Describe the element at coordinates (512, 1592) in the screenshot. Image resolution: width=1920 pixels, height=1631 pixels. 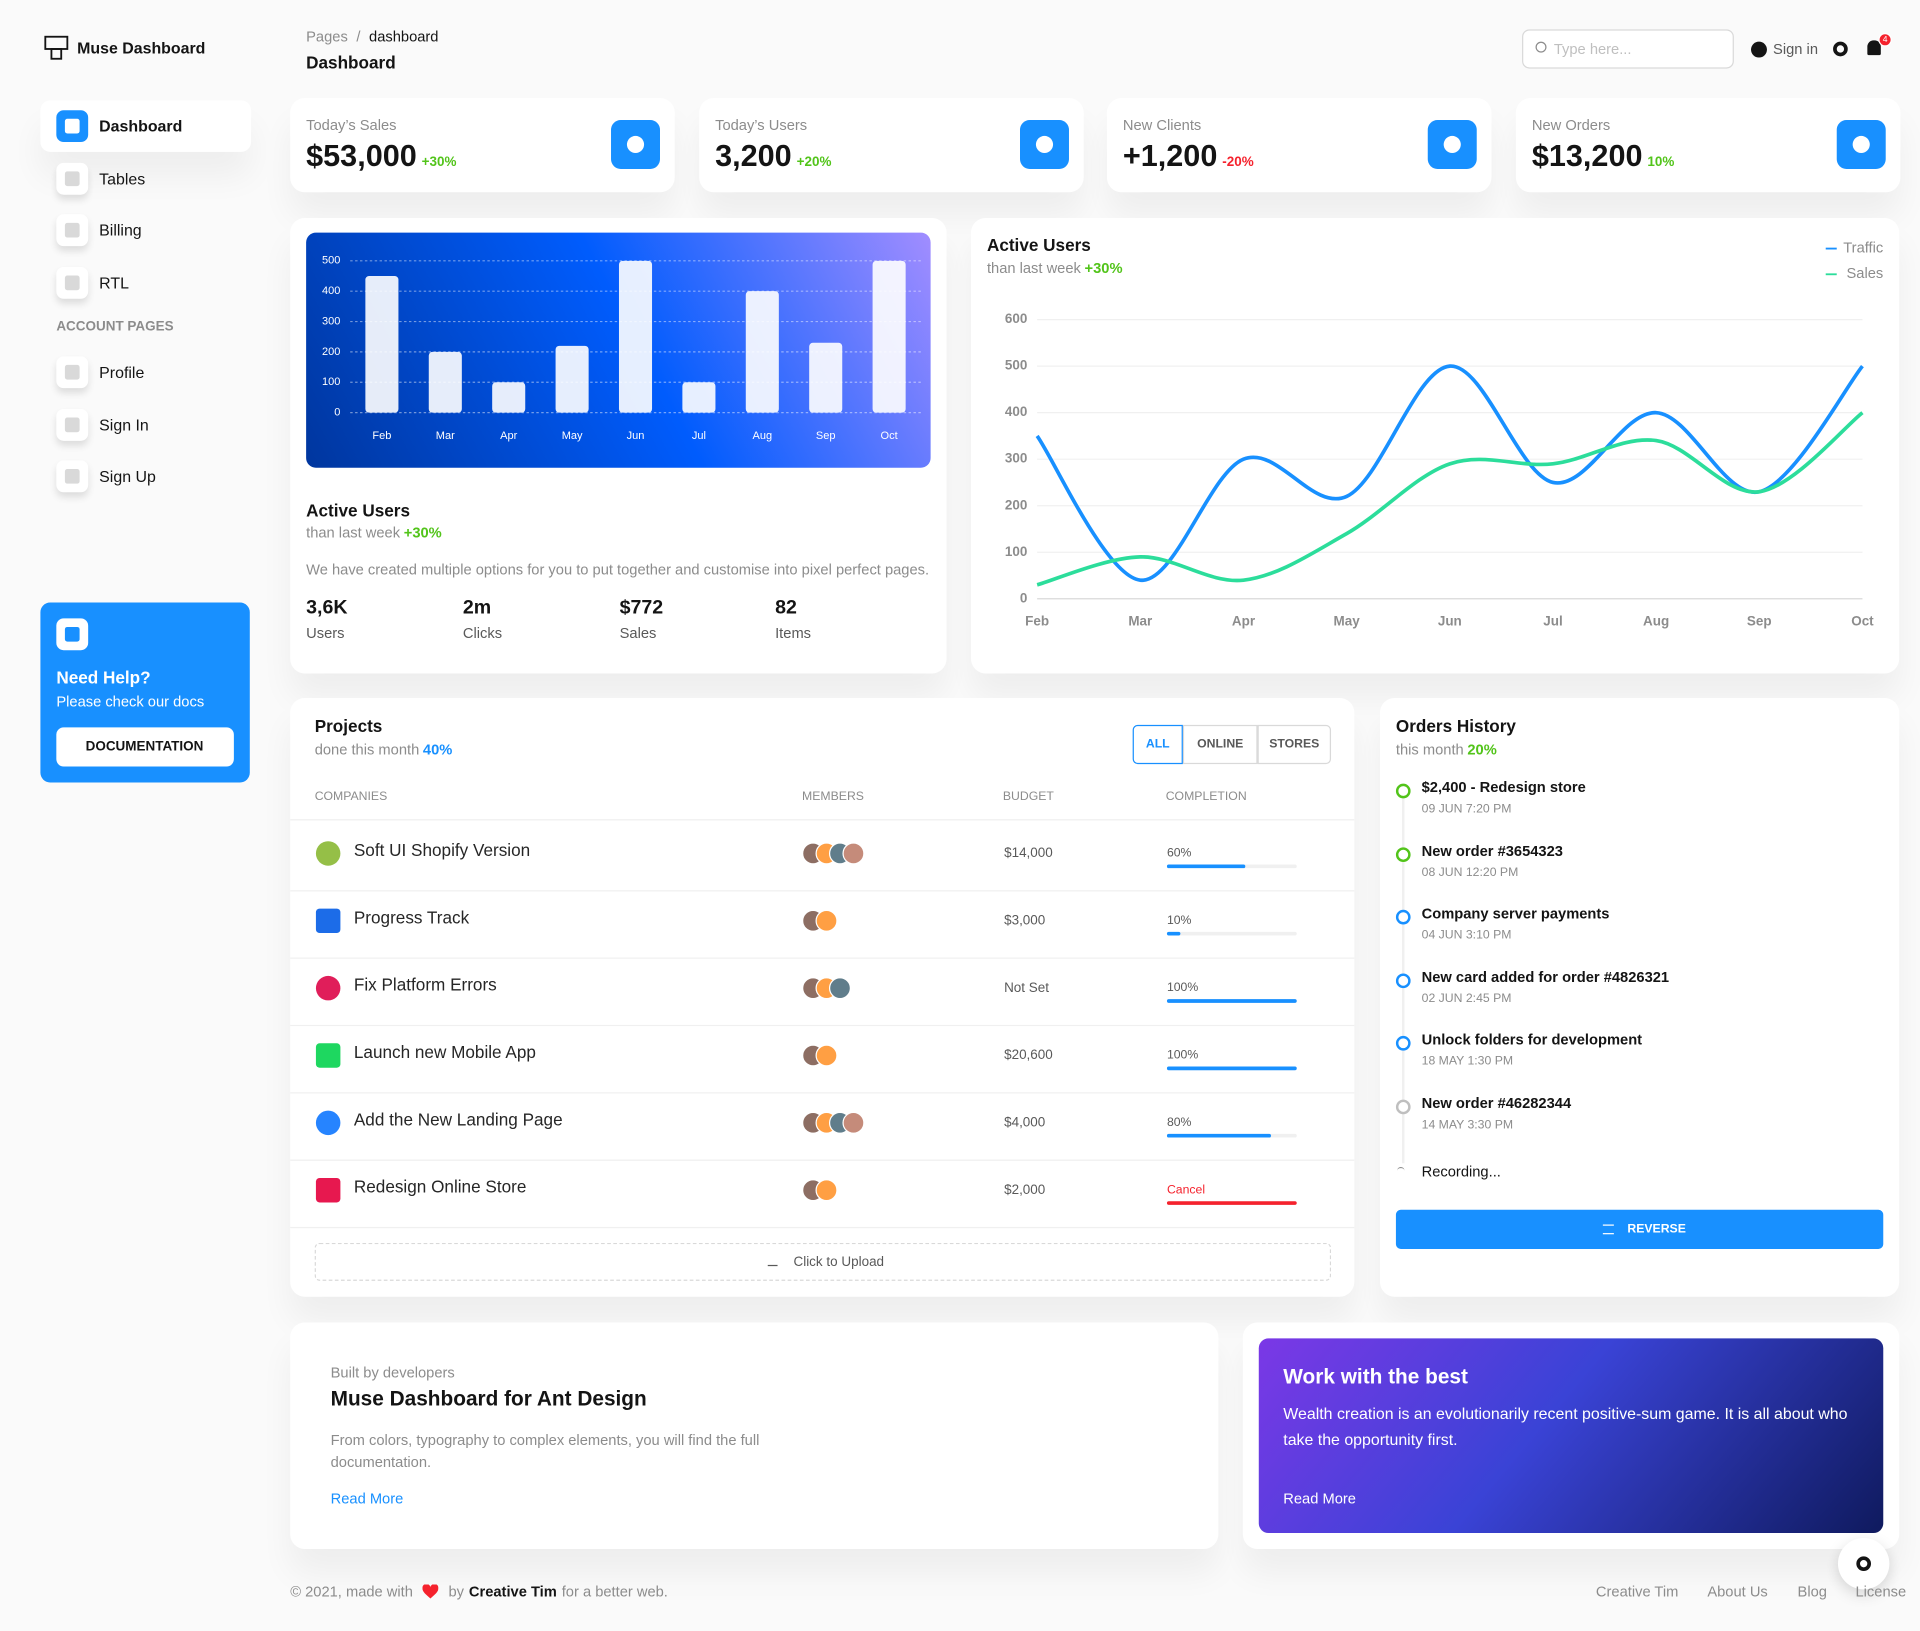
I see `footer-author: Creative Tim` at that location.